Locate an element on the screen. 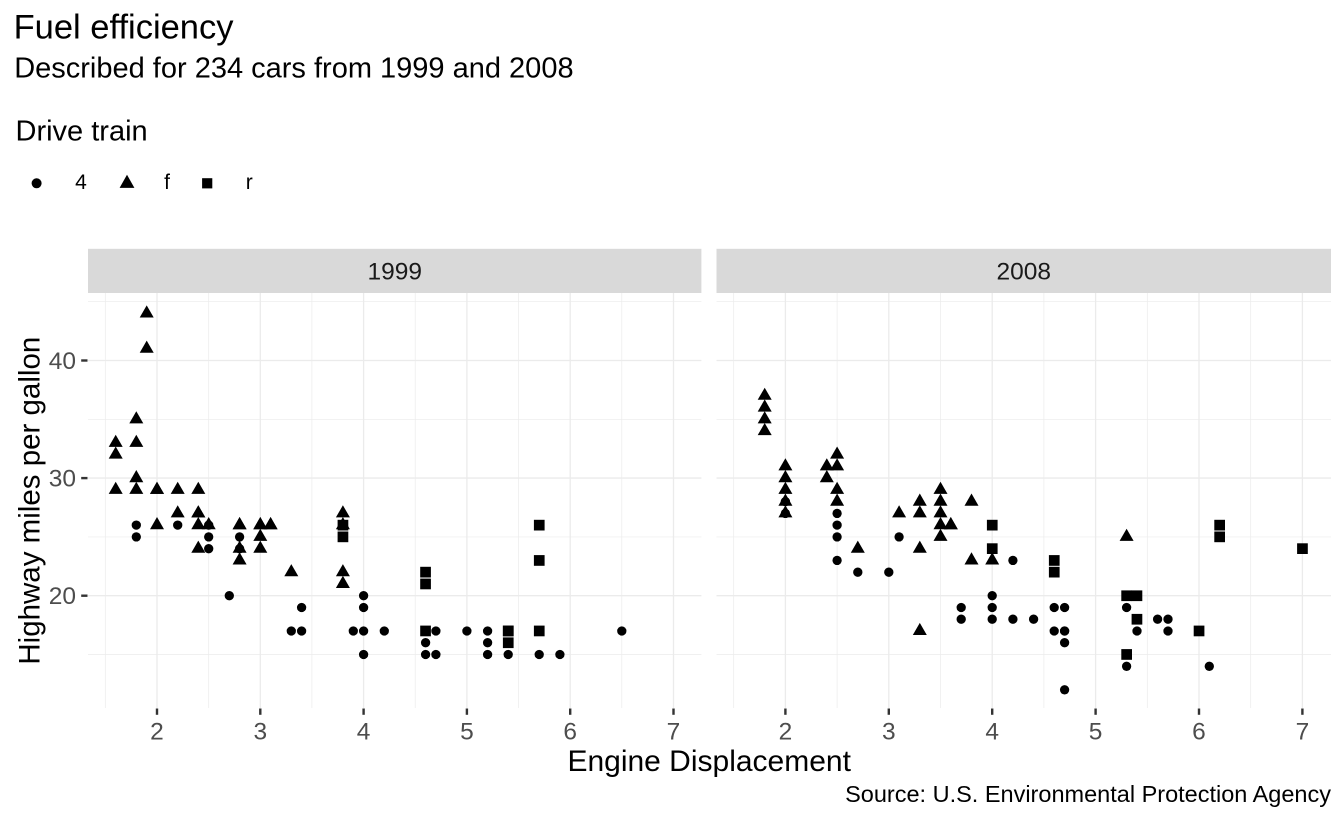 Image resolution: width=1344 pixels, height=835 pixels. svg-text: f is located at coordinates (167, 182).